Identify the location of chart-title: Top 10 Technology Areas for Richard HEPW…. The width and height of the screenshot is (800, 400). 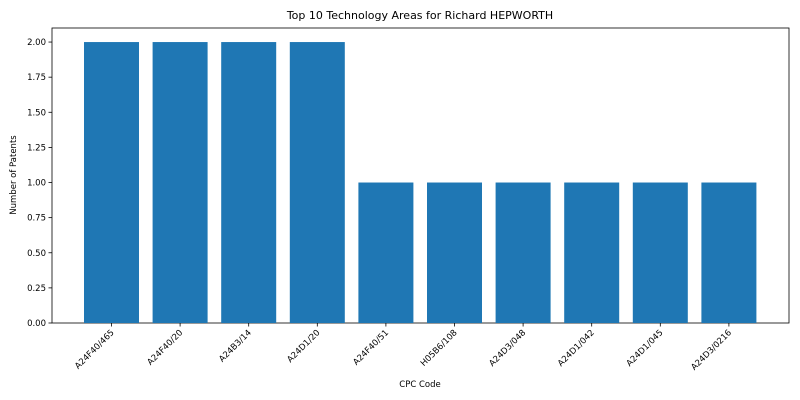
(419, 15).